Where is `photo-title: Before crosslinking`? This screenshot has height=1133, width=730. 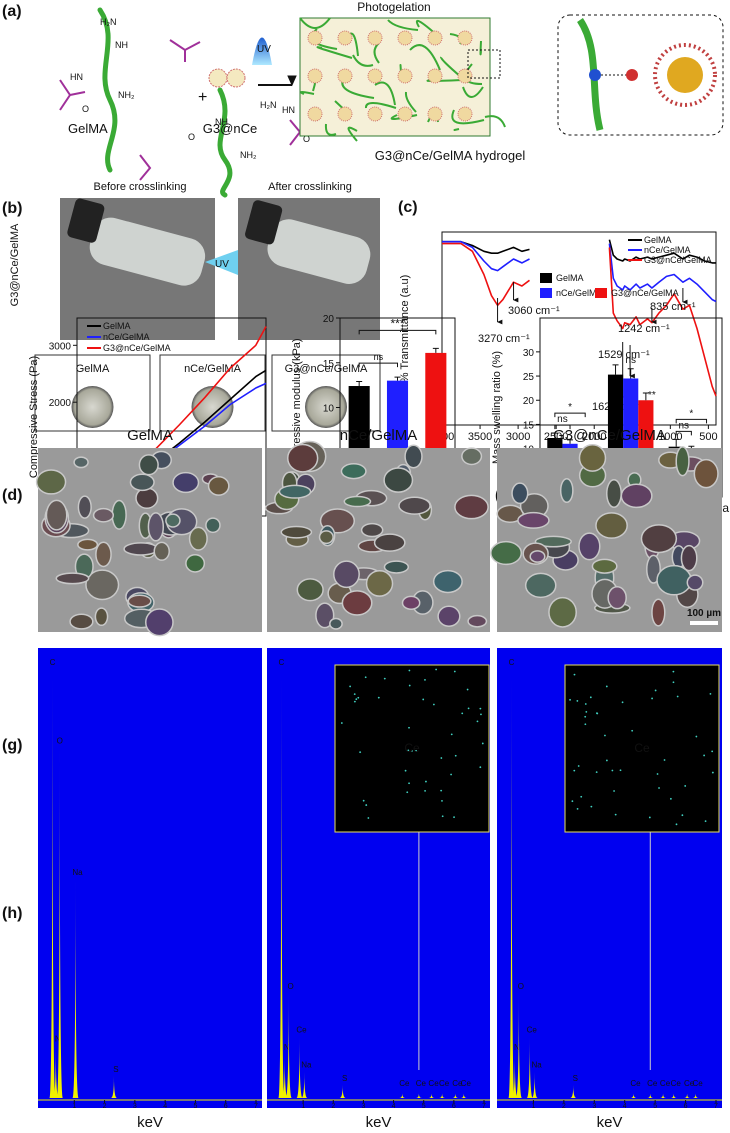
photo-title: Before crosslinking is located at coordinates (140, 187).